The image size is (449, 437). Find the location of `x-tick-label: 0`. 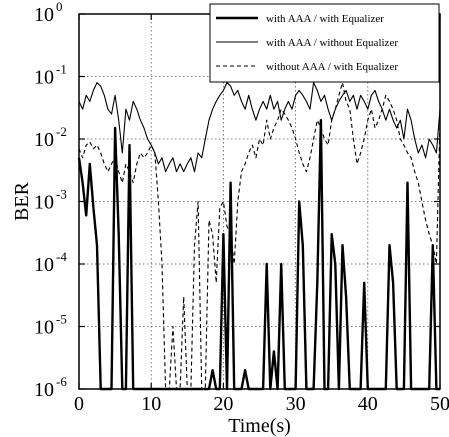

x-tick-label: 0 is located at coordinates (79, 404).